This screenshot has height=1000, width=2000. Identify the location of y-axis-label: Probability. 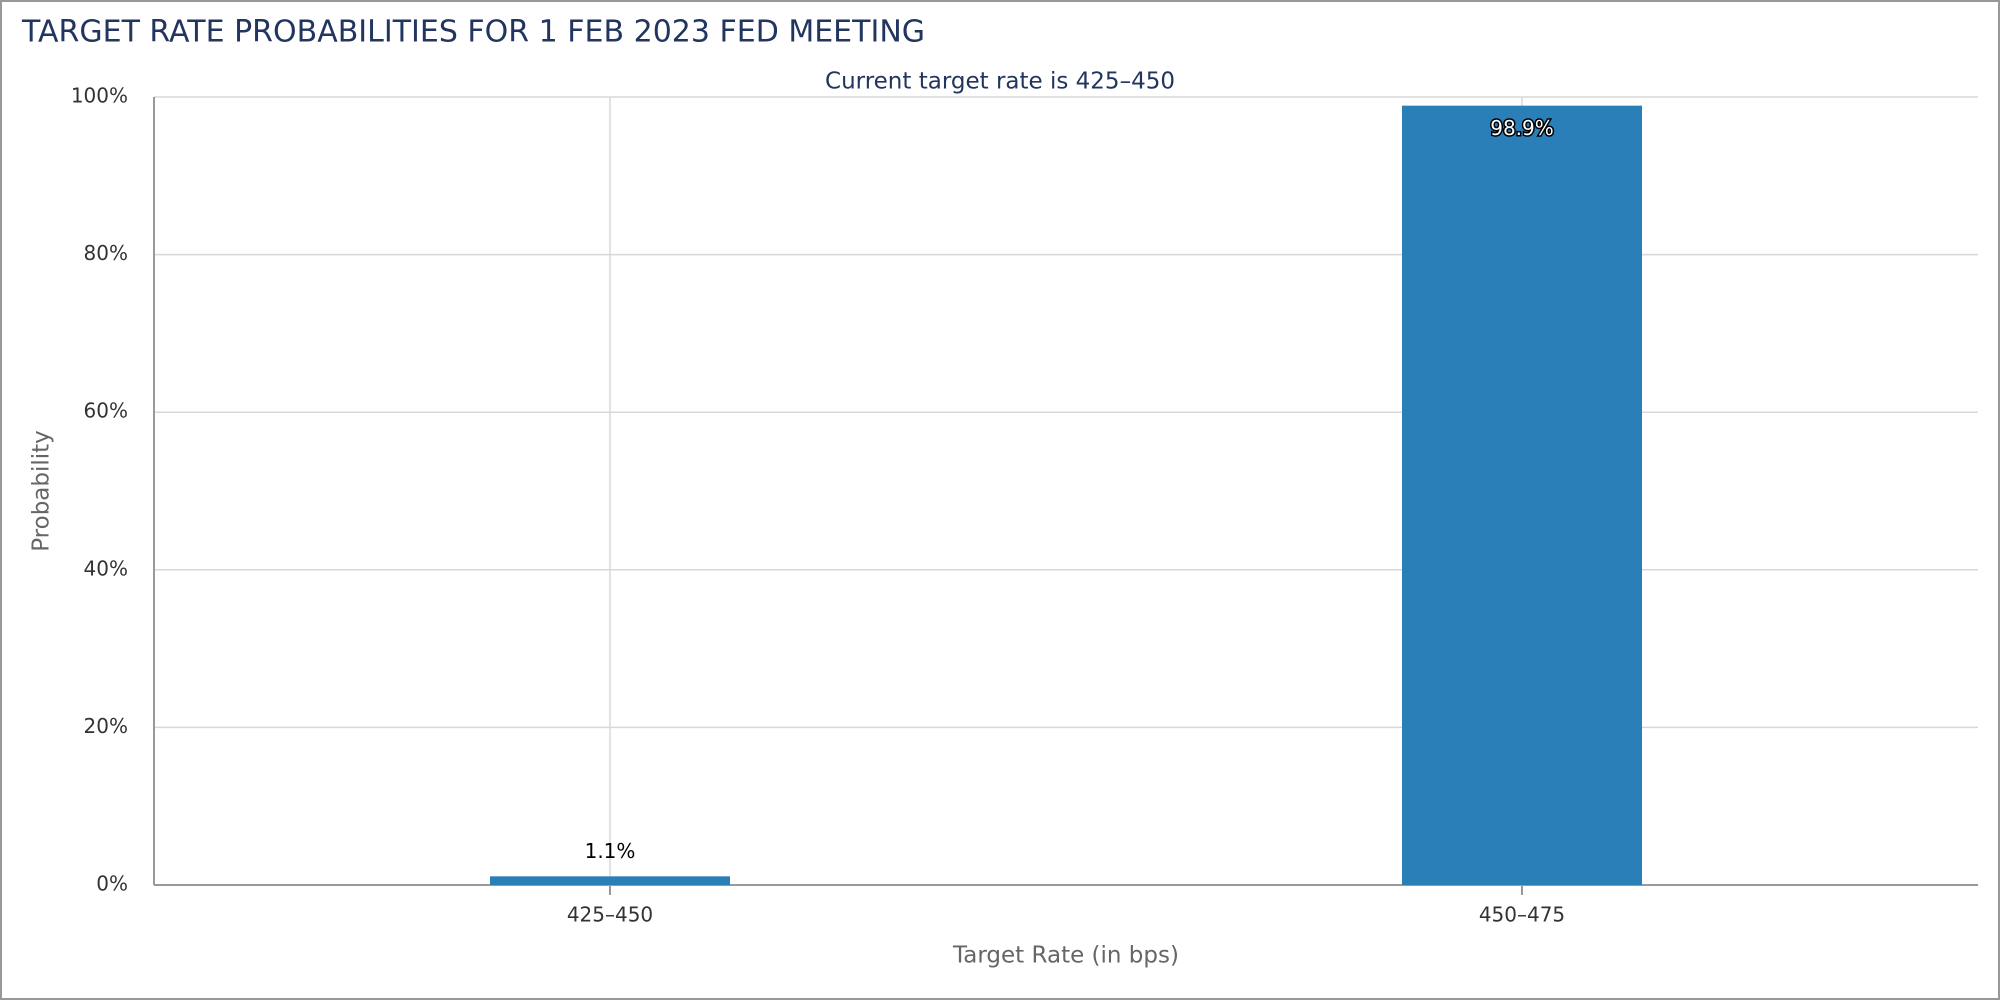
(42, 491).